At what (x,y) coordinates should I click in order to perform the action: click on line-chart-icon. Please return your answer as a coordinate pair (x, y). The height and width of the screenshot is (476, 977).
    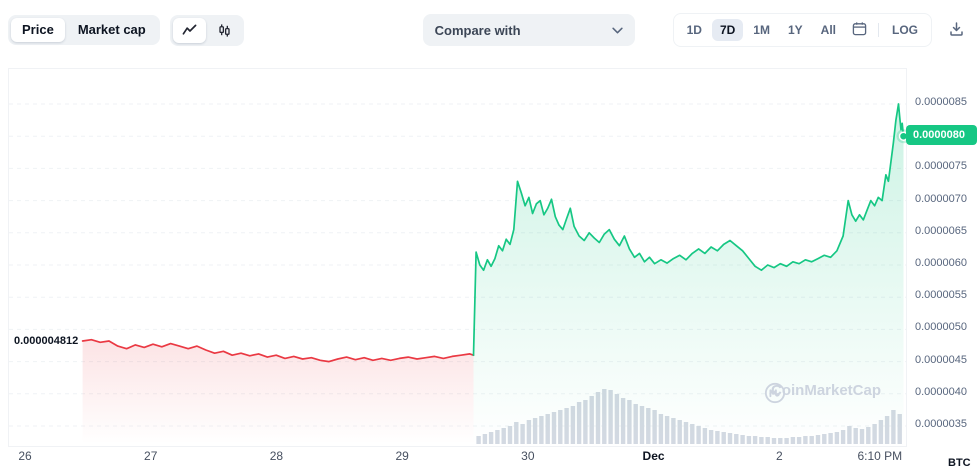
    Looking at the image, I should click on (189, 30).